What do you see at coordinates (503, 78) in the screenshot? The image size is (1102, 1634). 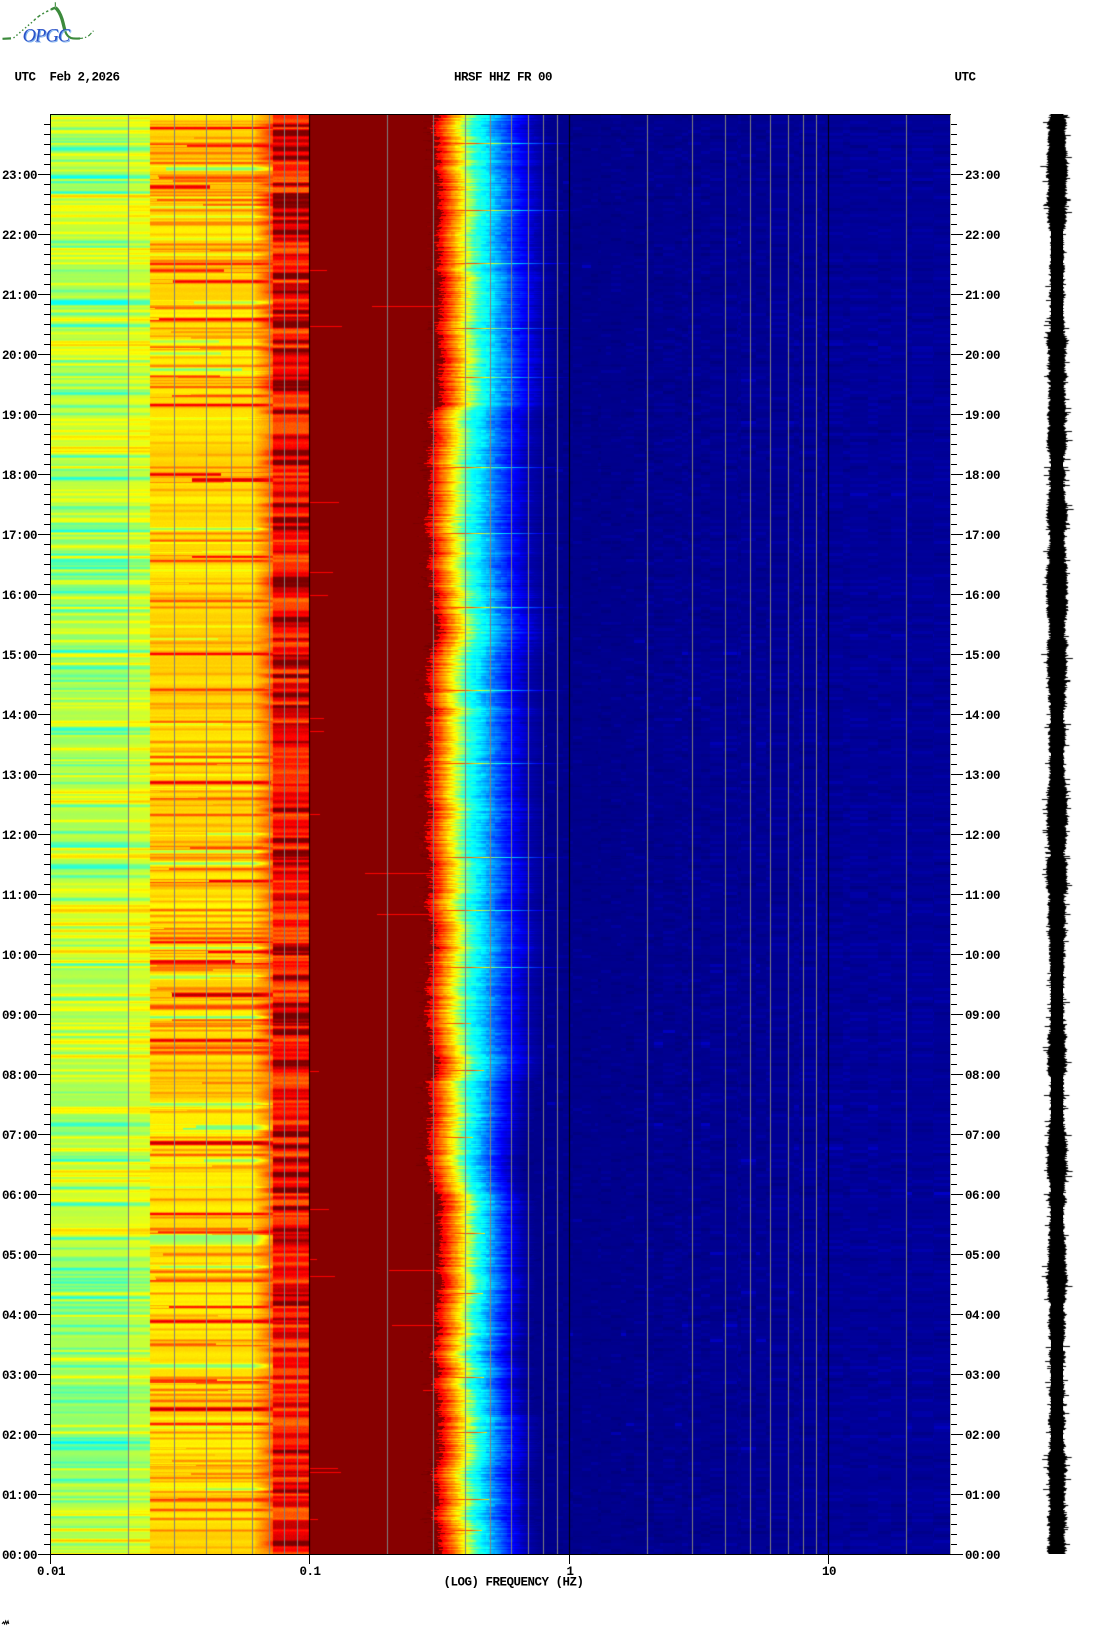 I see `svg-text: HRSF HHZ FR 00` at bounding box center [503, 78].